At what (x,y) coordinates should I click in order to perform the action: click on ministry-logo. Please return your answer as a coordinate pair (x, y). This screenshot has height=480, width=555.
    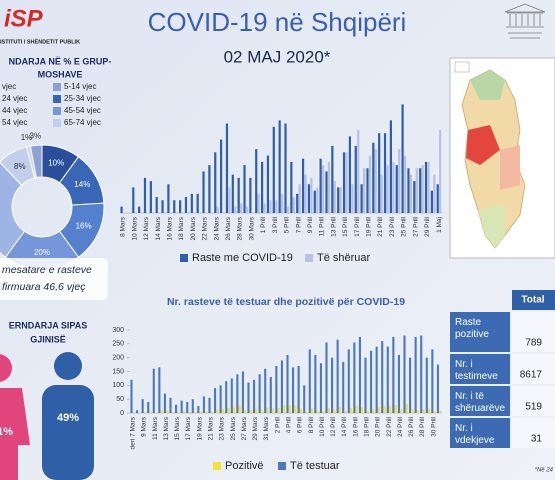
    Looking at the image, I should click on (525, 21).